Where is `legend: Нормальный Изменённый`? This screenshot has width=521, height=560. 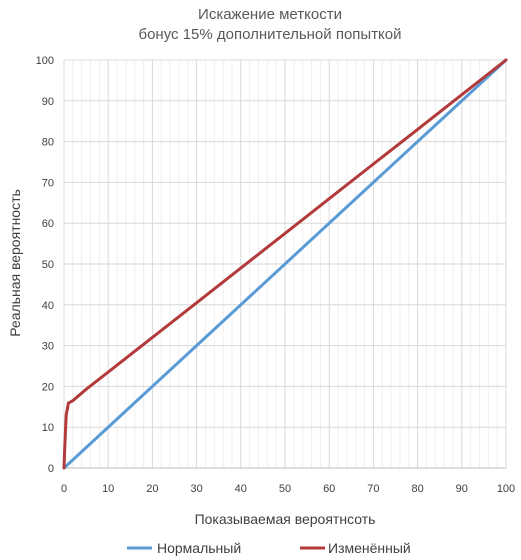
legend: Нормальный Изменённый is located at coordinates (269, 548).